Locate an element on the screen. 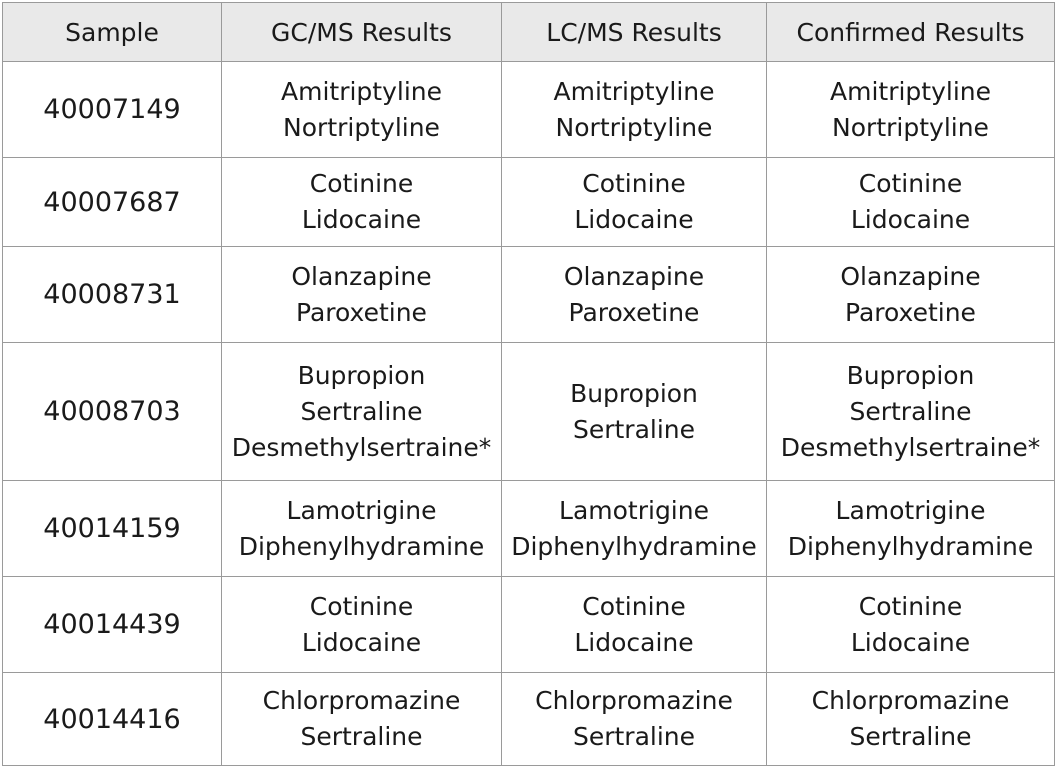 This screenshot has height=781, width=1057. header-gcms-results: GC/MS Results is located at coordinates (361, 32).